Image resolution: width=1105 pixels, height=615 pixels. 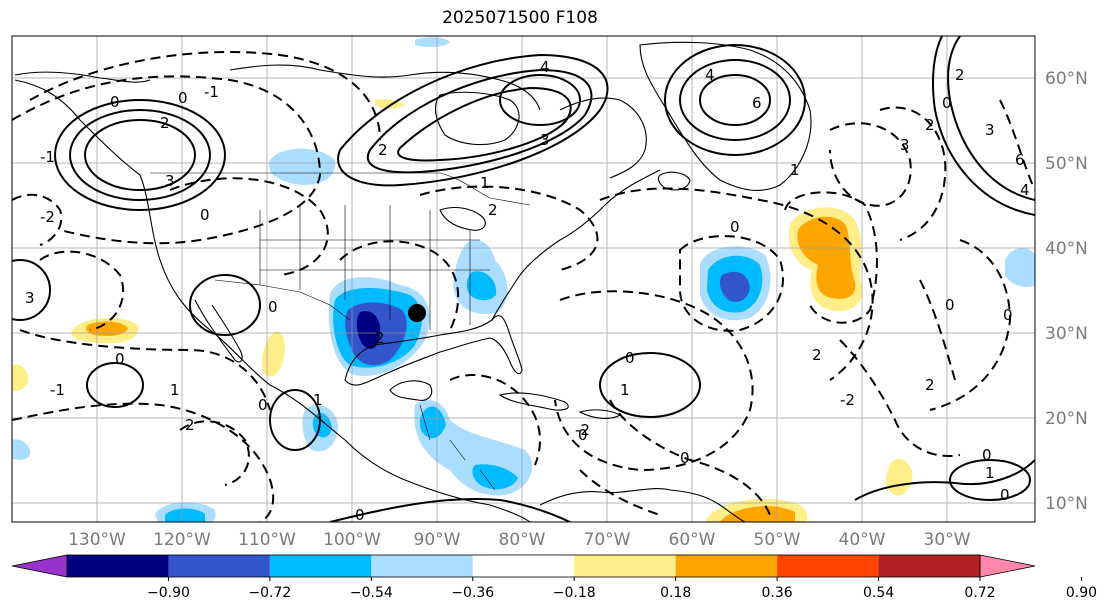 I want to click on contour-label-0-a: 0, so click(x=115, y=102).